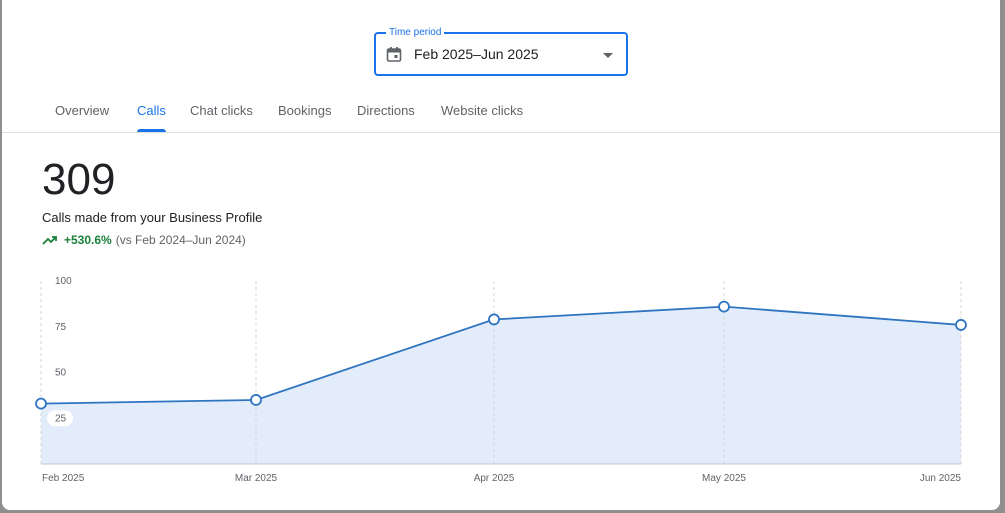 The width and height of the screenshot is (1005, 513). What do you see at coordinates (61, 373) in the screenshot?
I see `y-tick-label: 50` at bounding box center [61, 373].